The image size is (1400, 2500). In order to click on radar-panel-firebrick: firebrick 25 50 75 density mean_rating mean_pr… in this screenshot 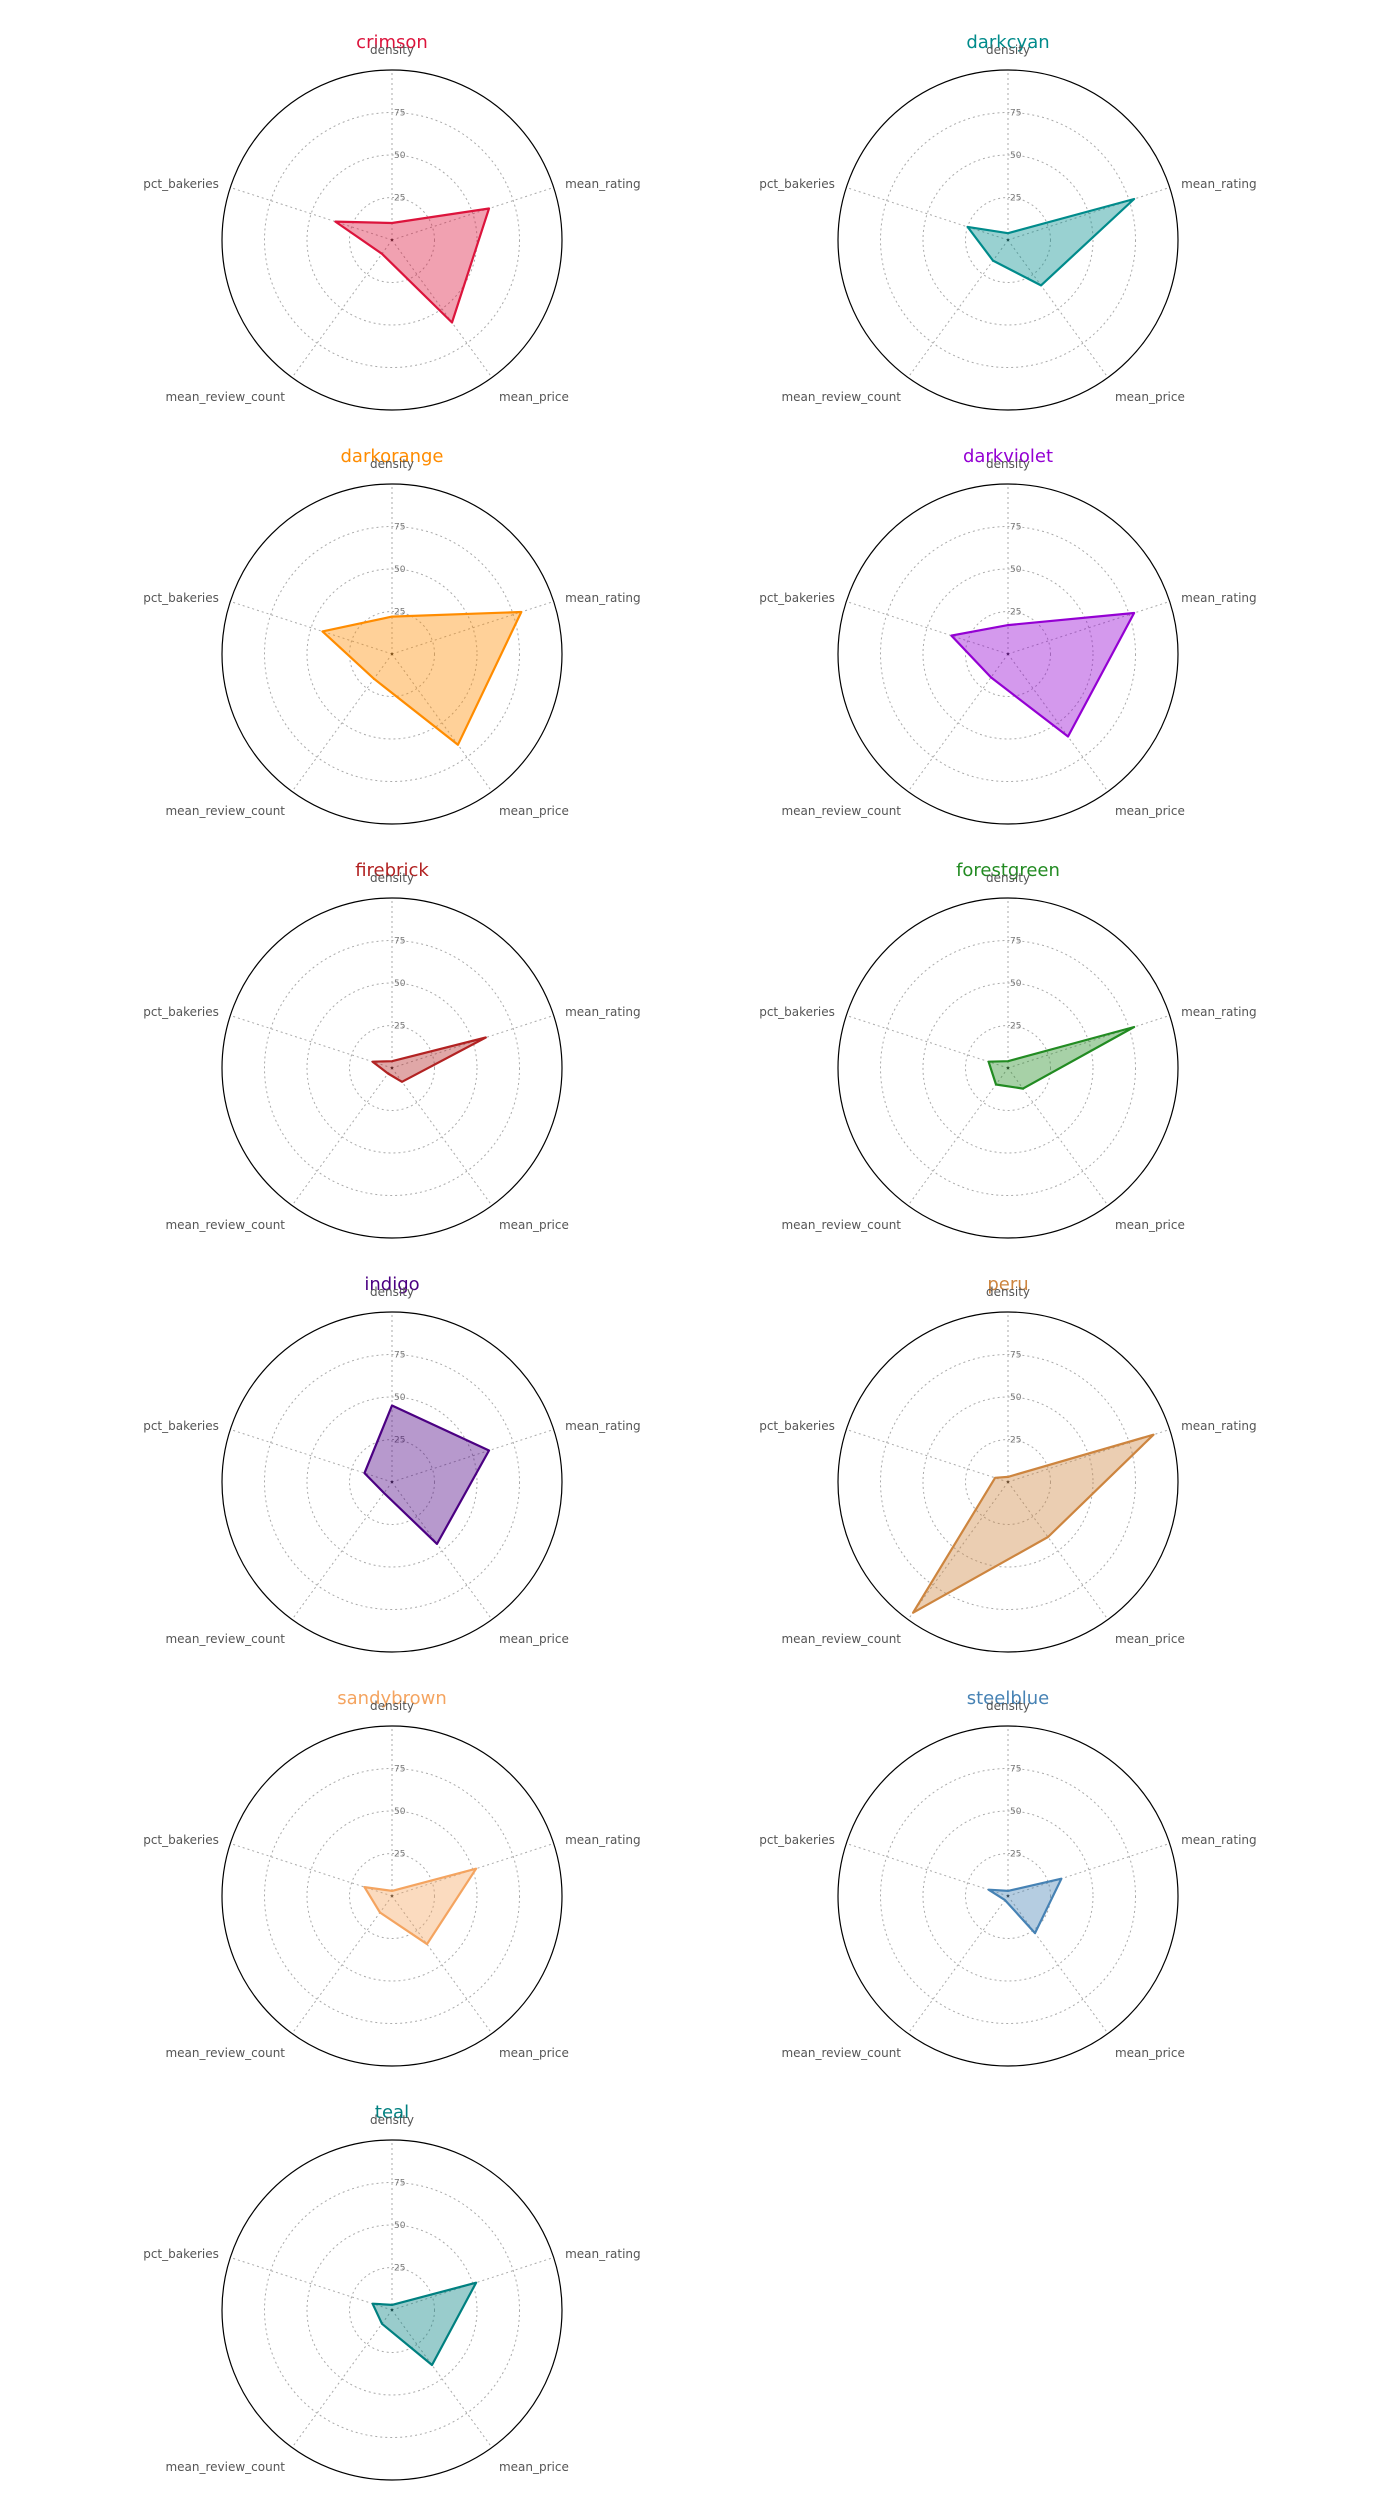, I will do `click(392, 1049)`.